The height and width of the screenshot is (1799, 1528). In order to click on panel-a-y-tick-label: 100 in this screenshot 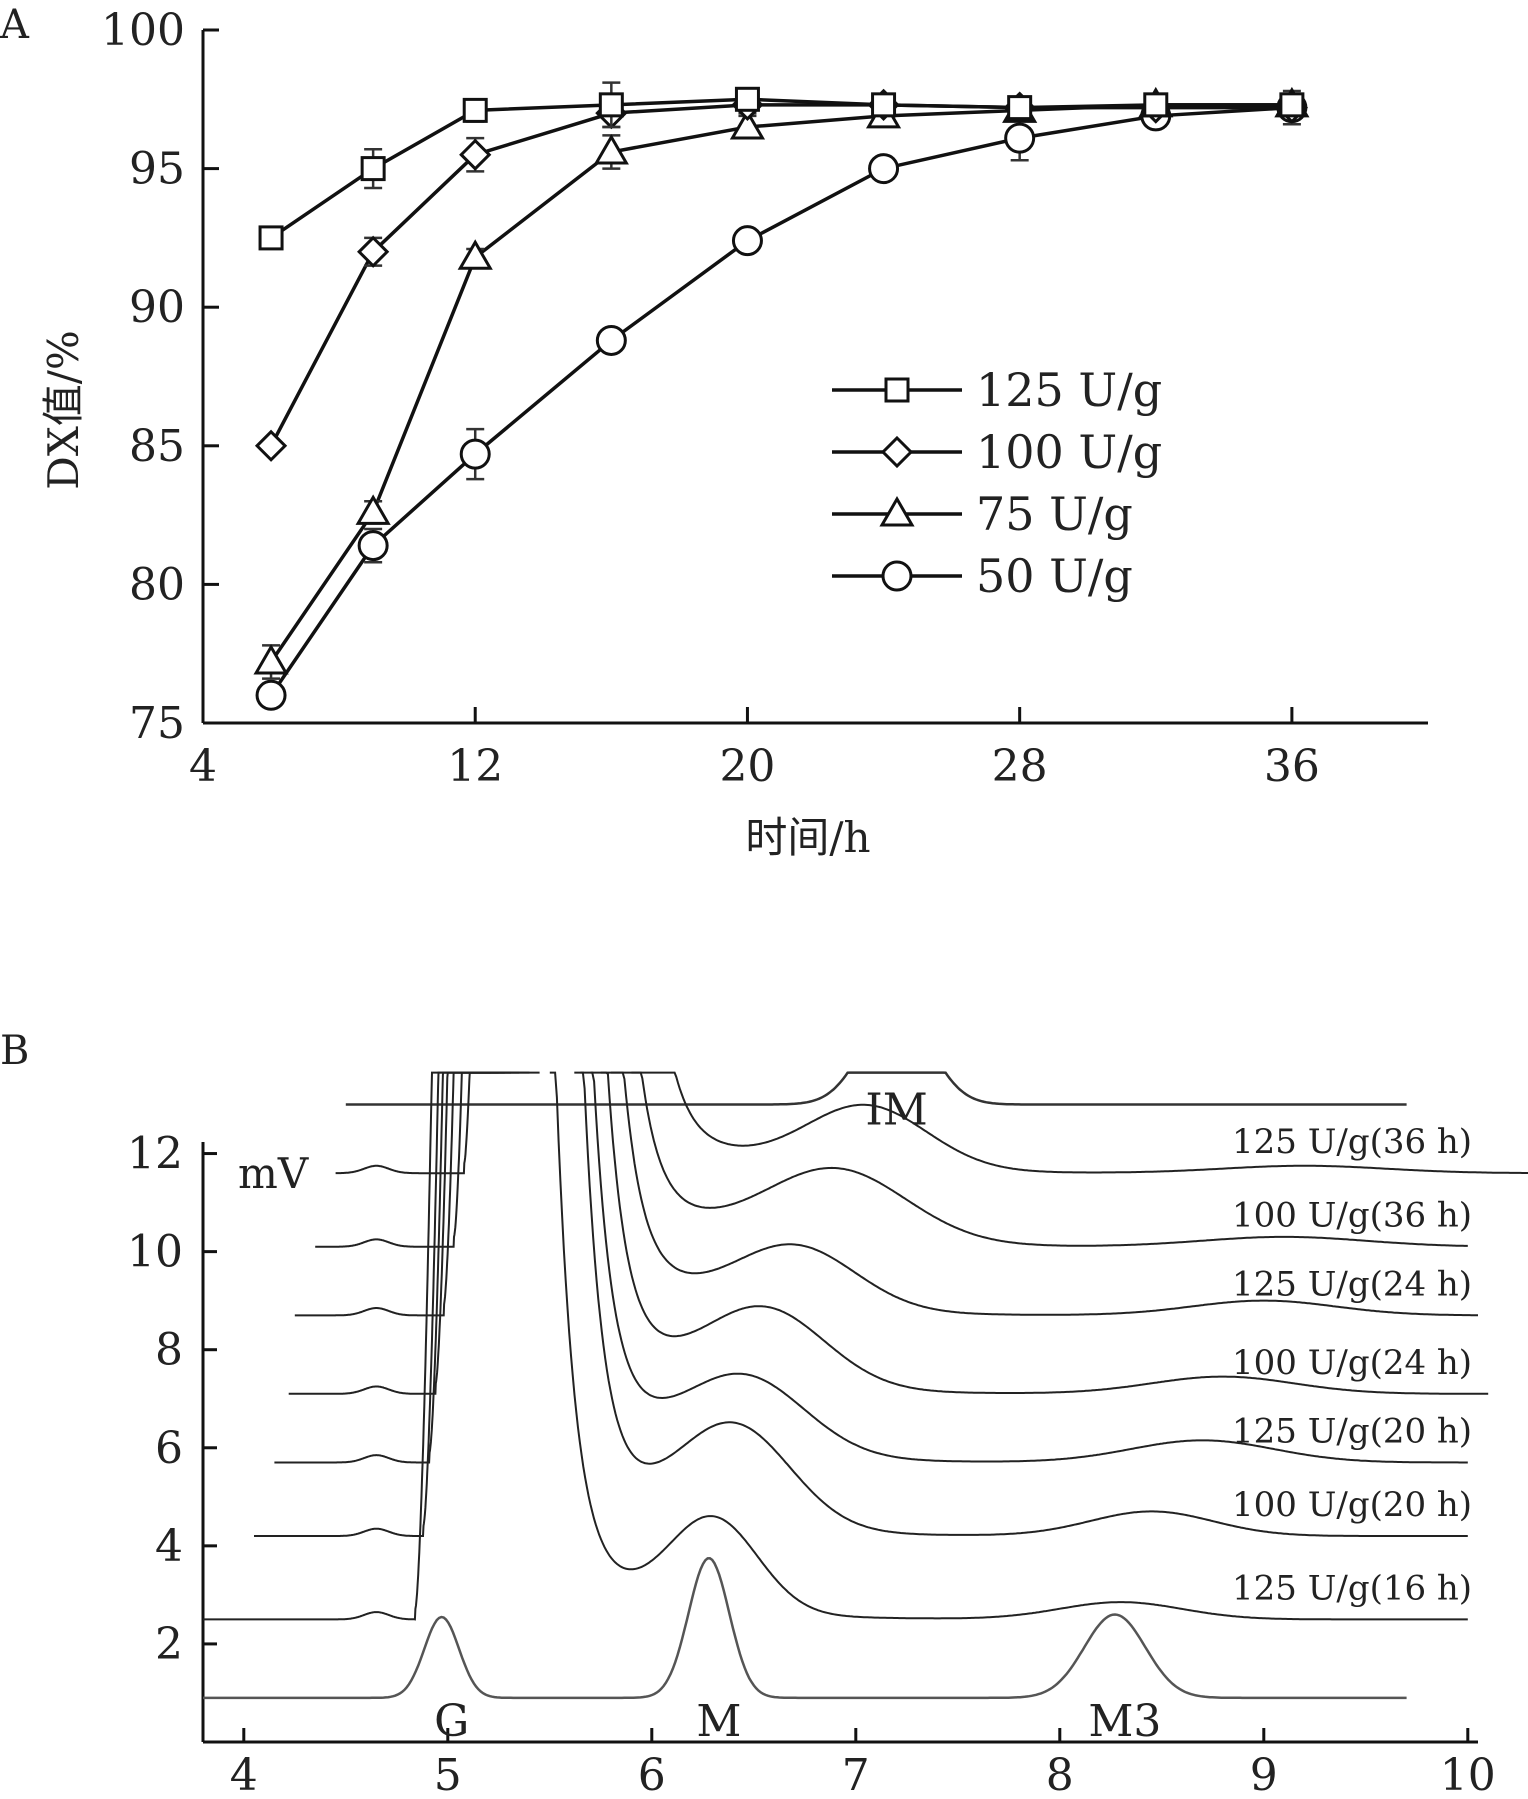, I will do `click(143, 30)`.